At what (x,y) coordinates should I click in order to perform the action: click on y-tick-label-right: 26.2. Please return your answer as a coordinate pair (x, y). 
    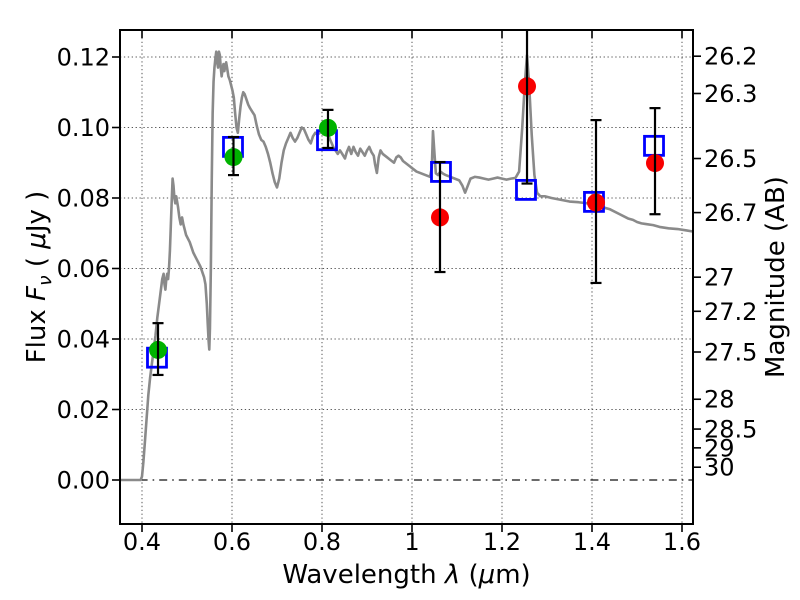
    Looking at the image, I should click on (730, 57).